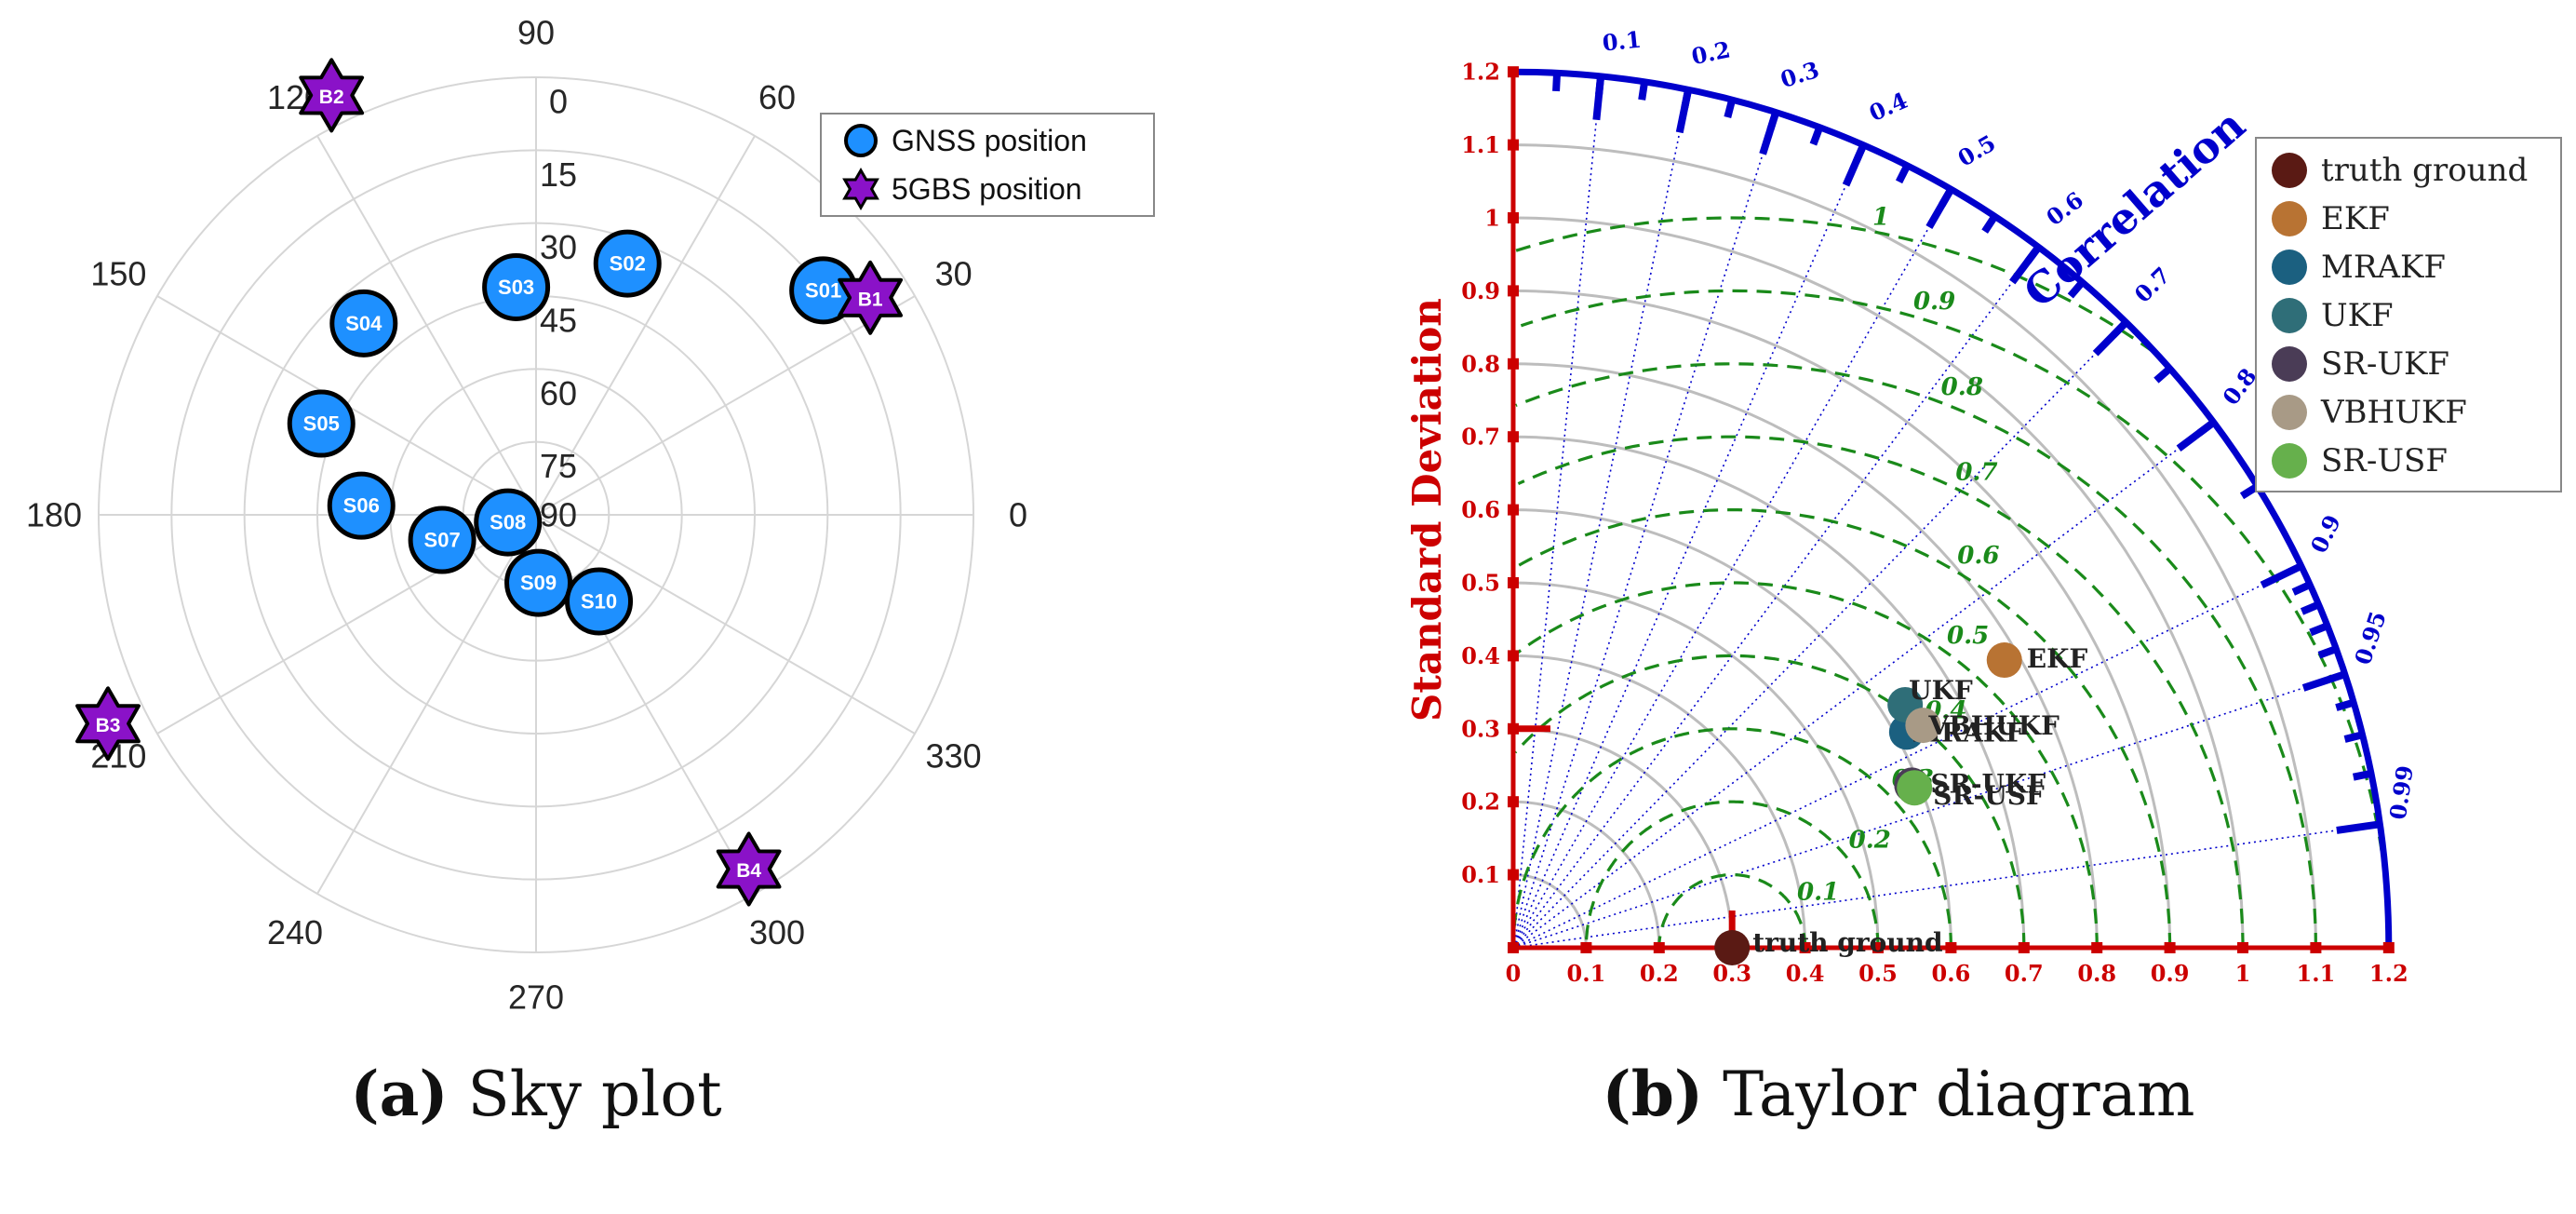 This screenshot has width=2576, height=1214. I want to click on std-tick-label-y: 0.2, so click(1480, 802).